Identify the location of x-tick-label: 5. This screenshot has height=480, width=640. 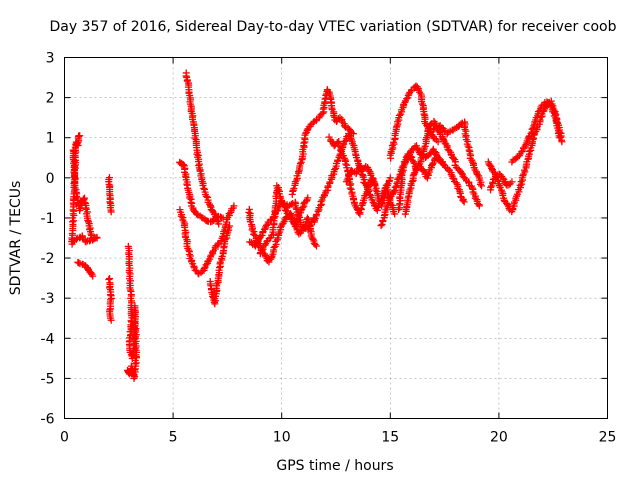
(173, 438).